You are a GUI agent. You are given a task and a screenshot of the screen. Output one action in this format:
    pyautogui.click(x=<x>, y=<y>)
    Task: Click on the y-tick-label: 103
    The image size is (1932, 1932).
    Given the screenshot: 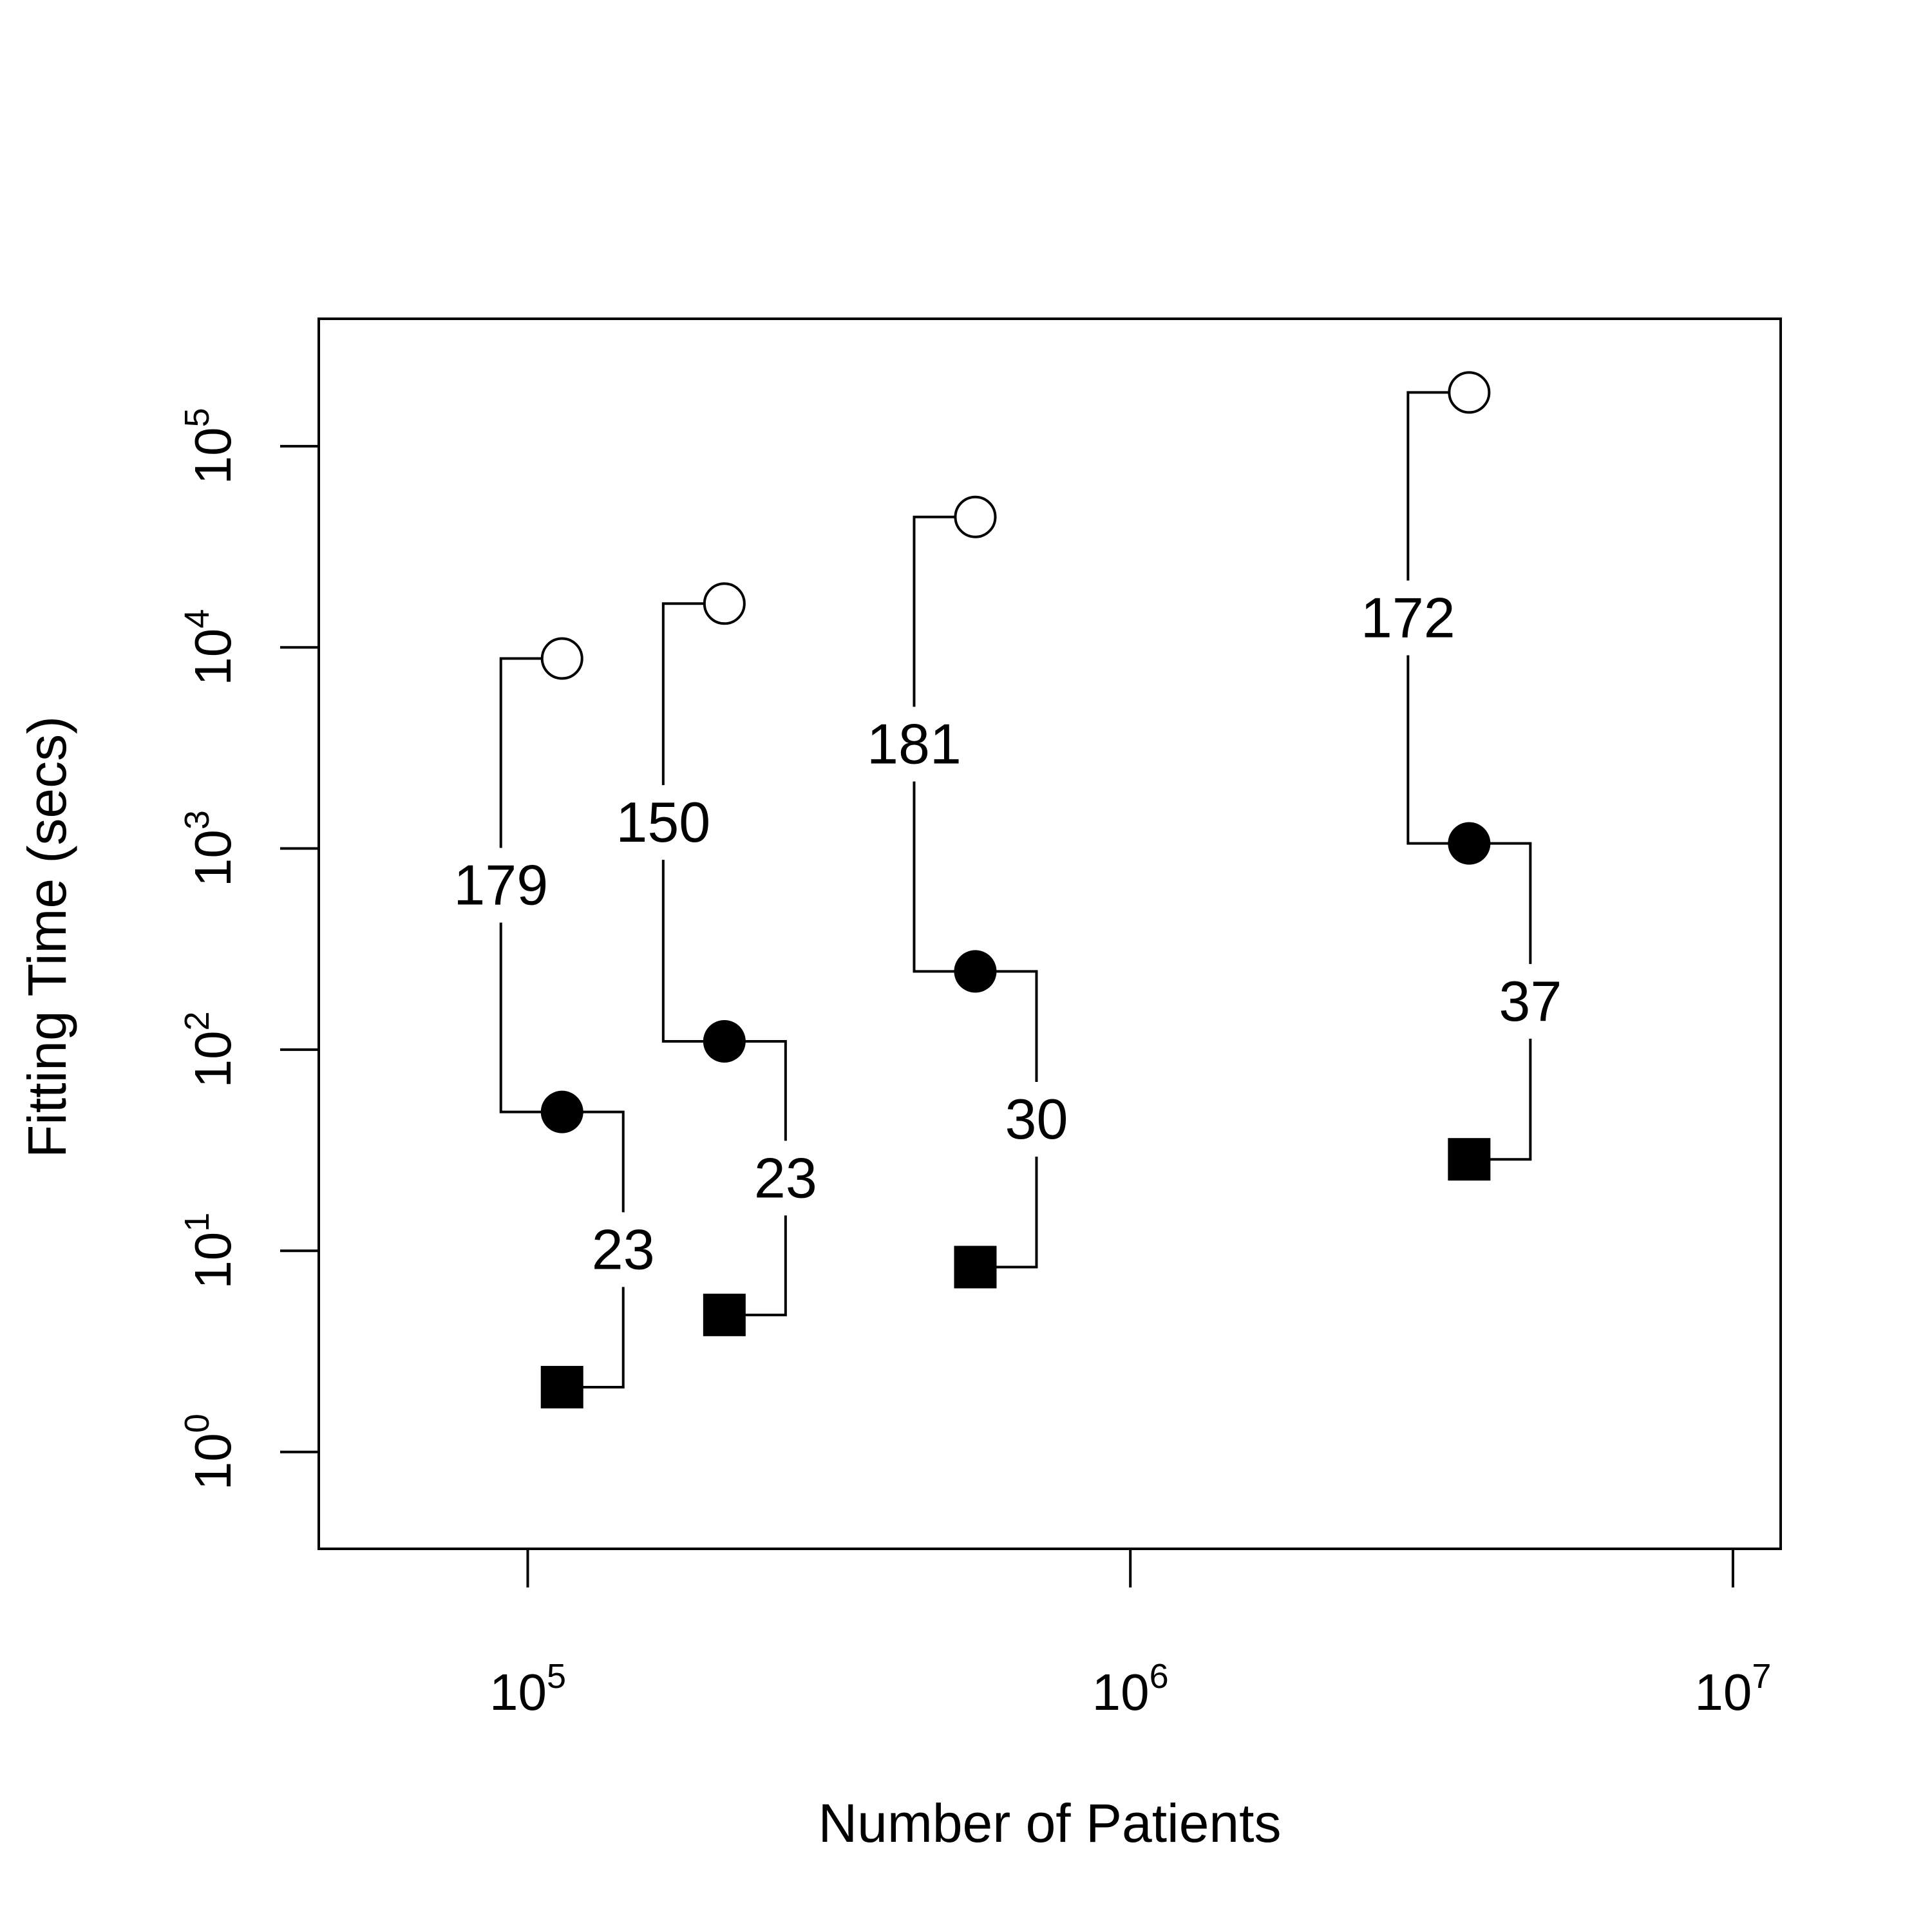 What is the action you would take?
    pyautogui.click(x=210, y=848)
    